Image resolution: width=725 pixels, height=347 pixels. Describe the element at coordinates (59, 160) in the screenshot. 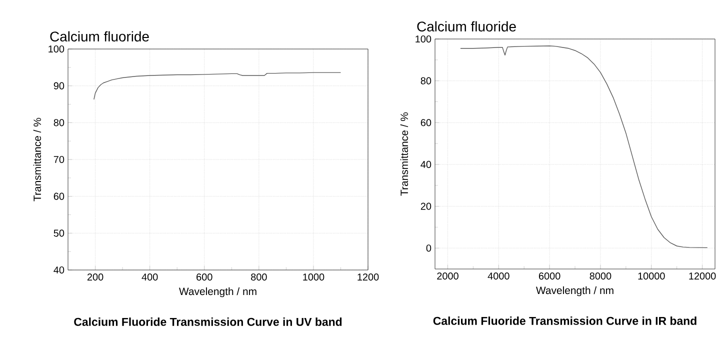

I see `y-tick-label: 70` at that location.